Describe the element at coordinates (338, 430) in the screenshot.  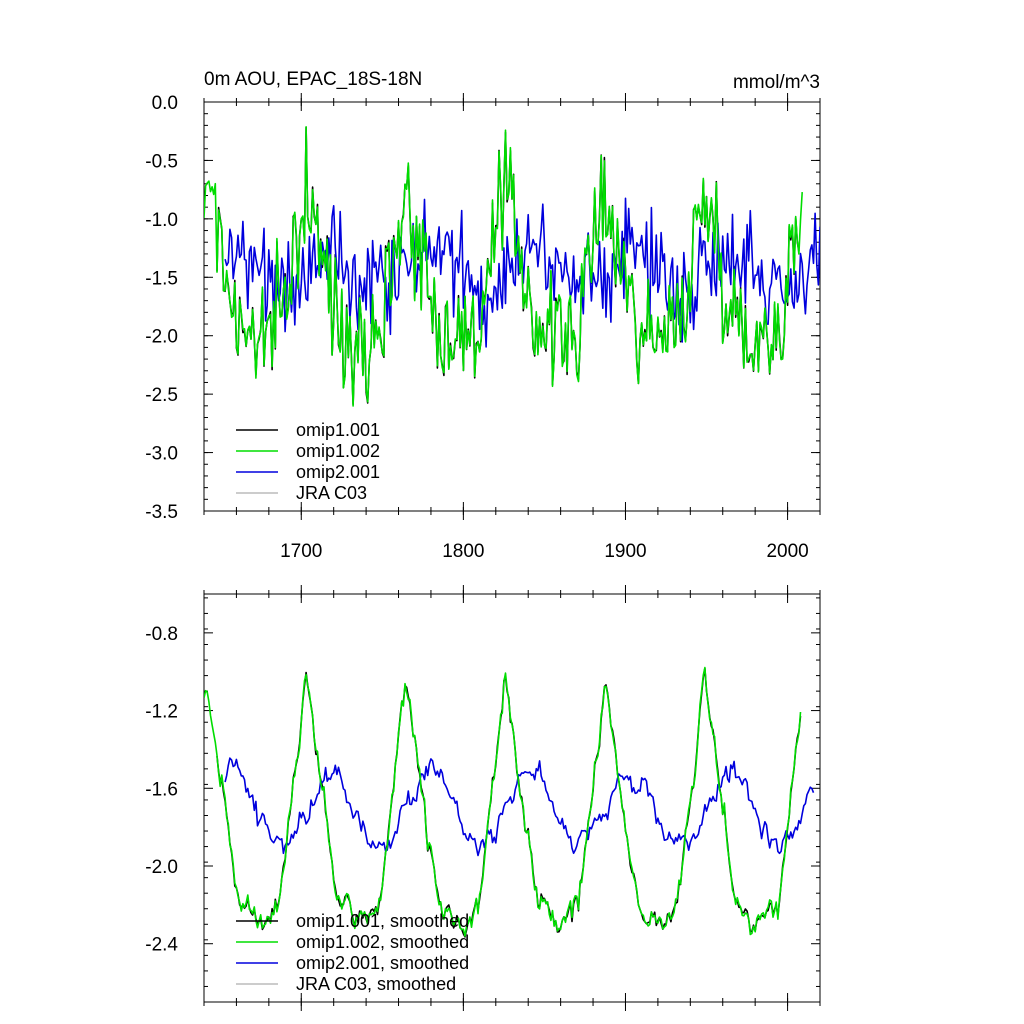
I see `legend-label: omip1.001` at that location.